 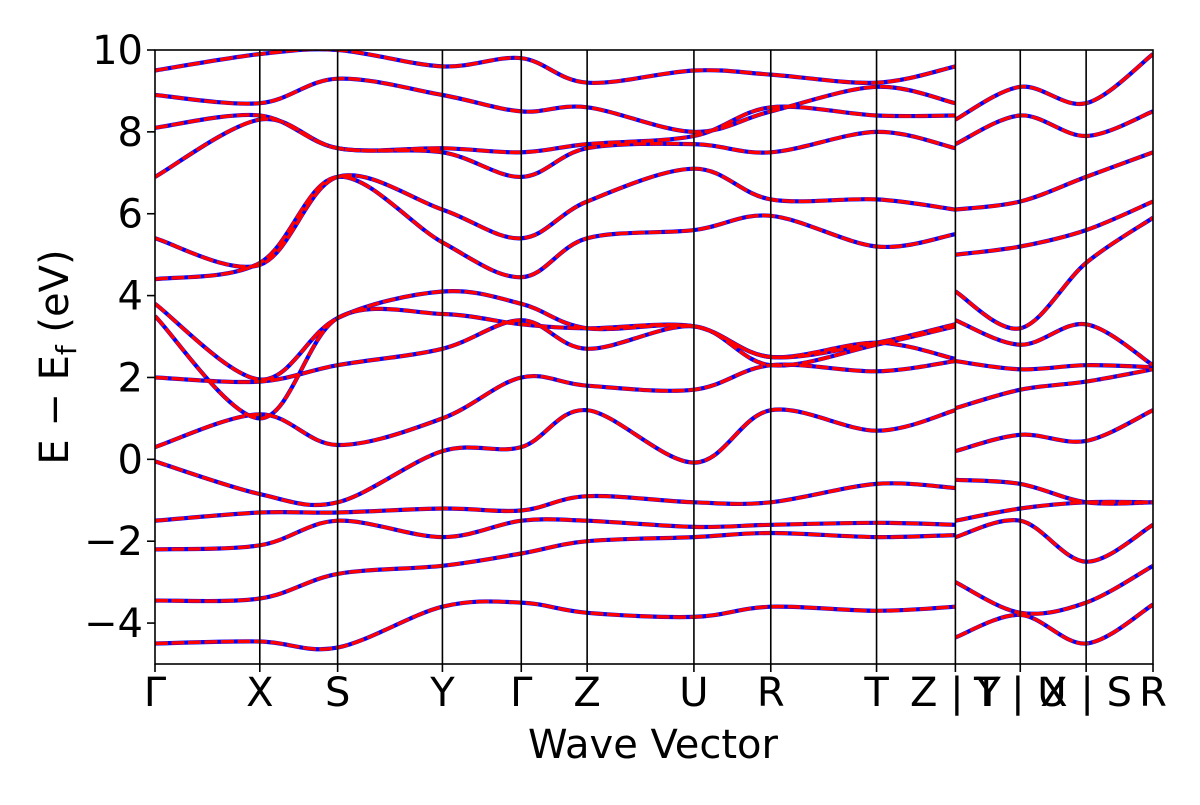 I want to click on y-axis-label: E − Ef (eV), so click(x=57, y=356).